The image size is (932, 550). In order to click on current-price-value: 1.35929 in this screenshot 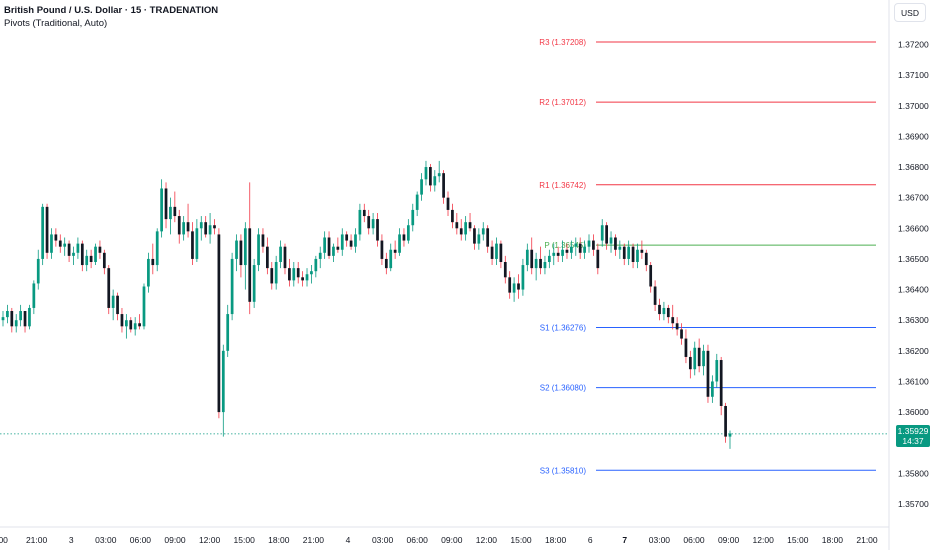, I will do `click(913, 431)`.